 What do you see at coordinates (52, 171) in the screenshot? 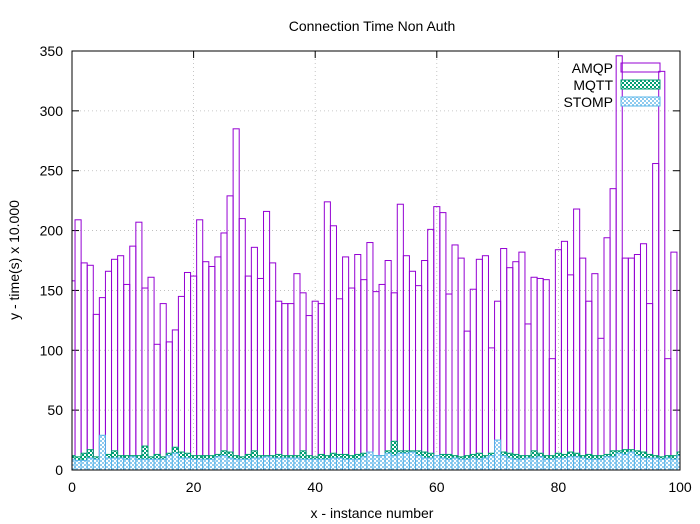
I see `y-tick-label: 250` at bounding box center [52, 171].